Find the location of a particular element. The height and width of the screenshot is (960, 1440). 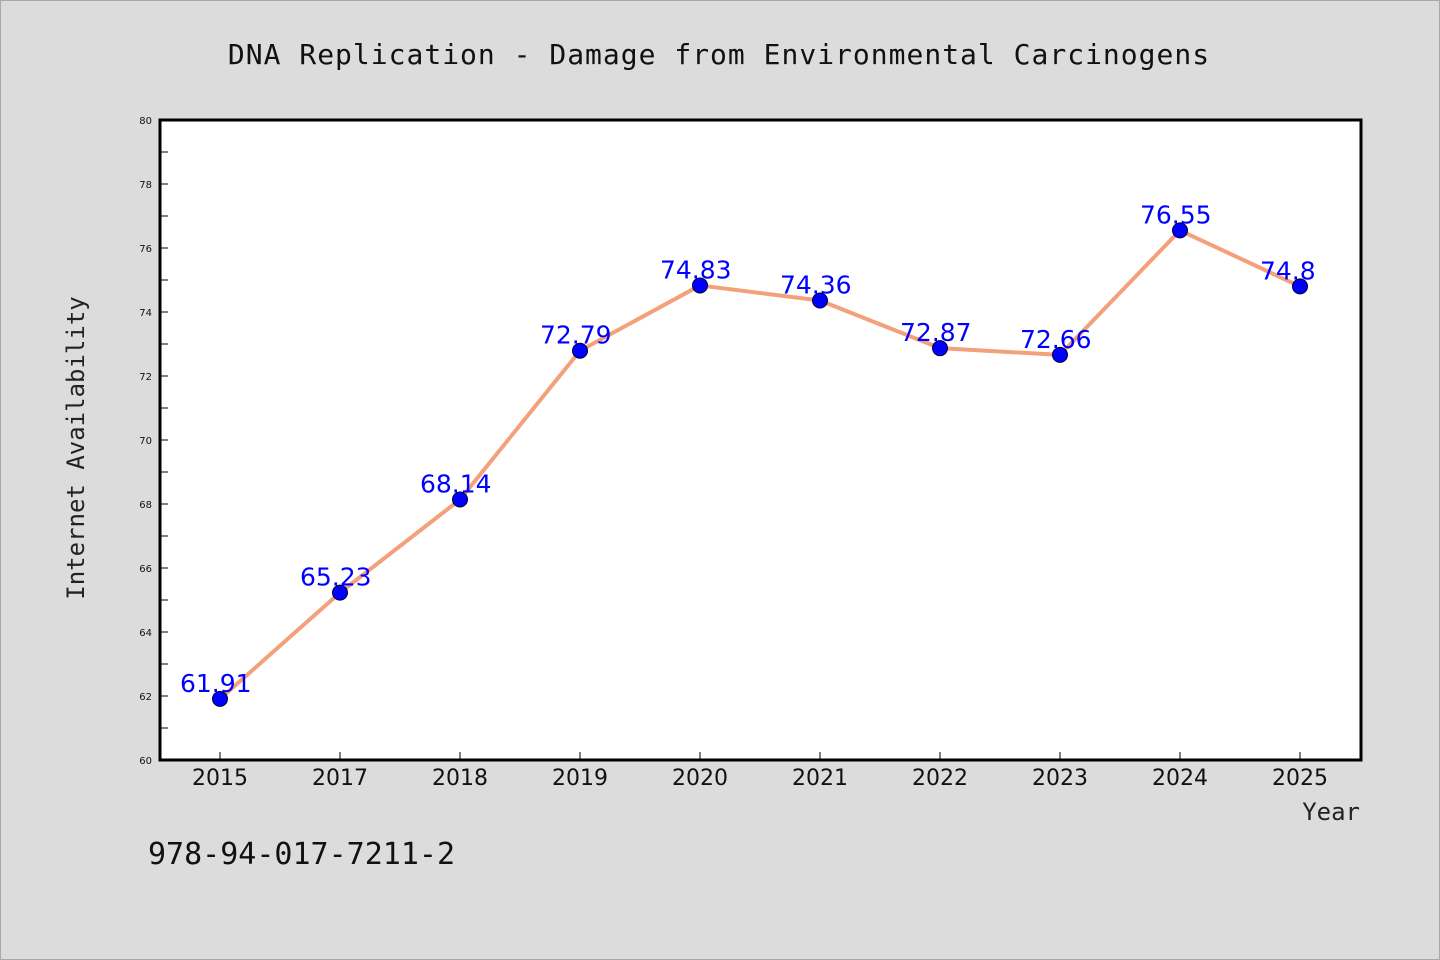

x-tick-label: 2020 is located at coordinates (700, 778).